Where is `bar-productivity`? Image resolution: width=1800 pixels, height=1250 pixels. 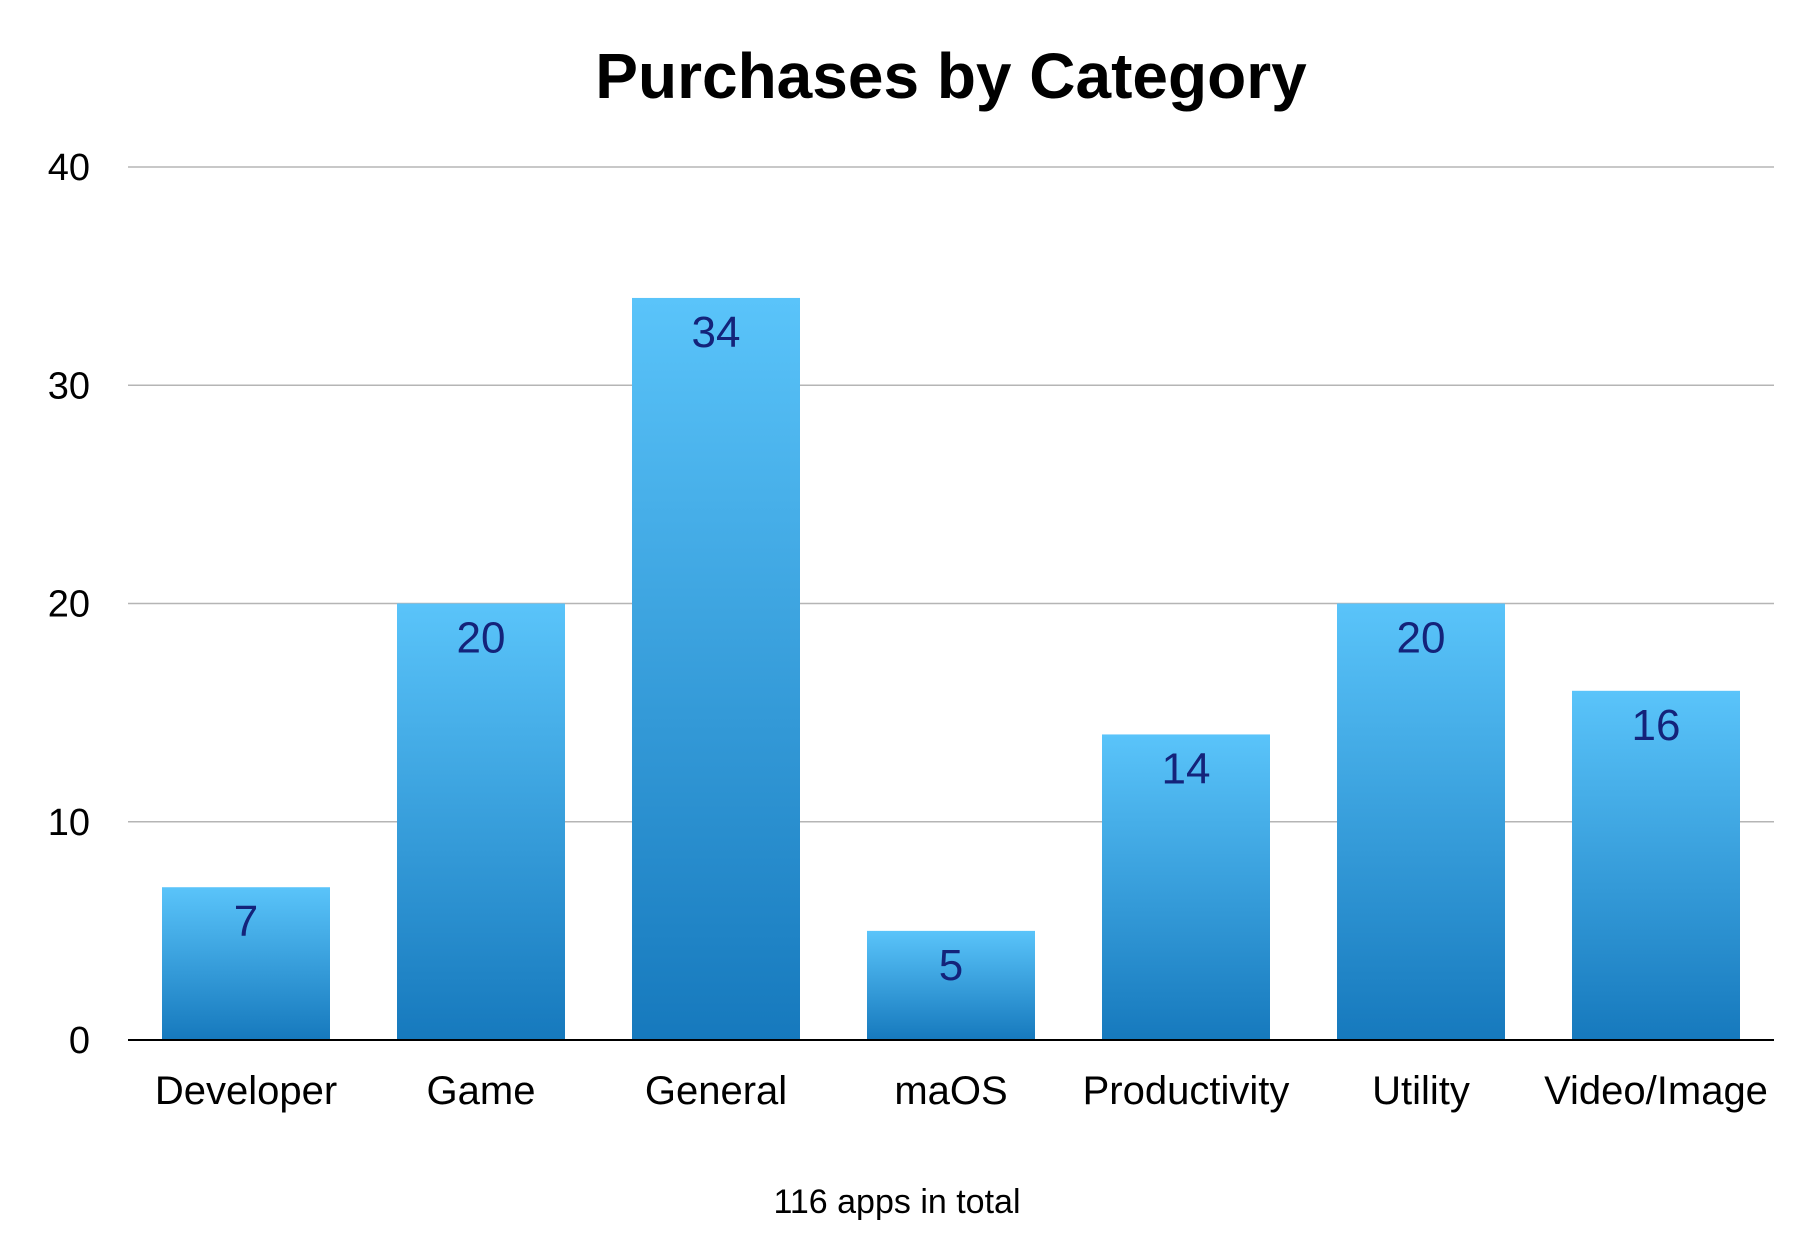 bar-productivity is located at coordinates (1186, 887).